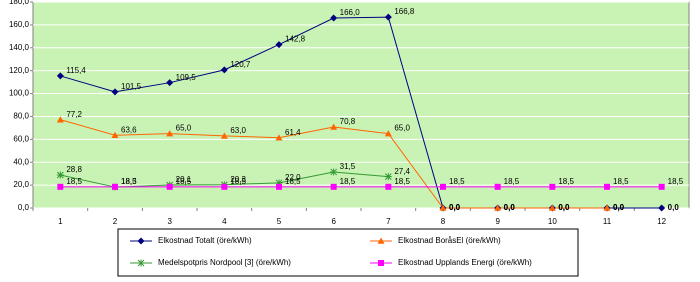 This screenshot has height=282, width=700. I want to click on x-tick-label: 6, so click(333, 221).